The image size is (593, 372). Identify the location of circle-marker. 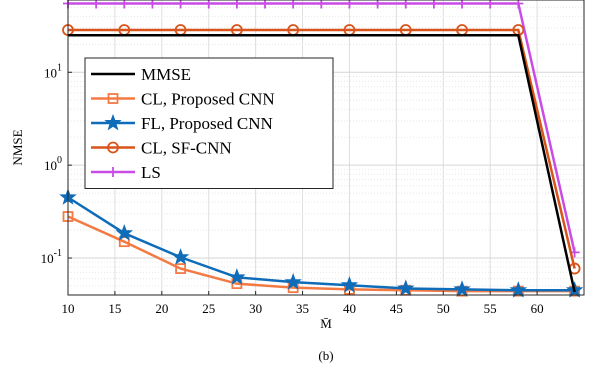
(113, 147).